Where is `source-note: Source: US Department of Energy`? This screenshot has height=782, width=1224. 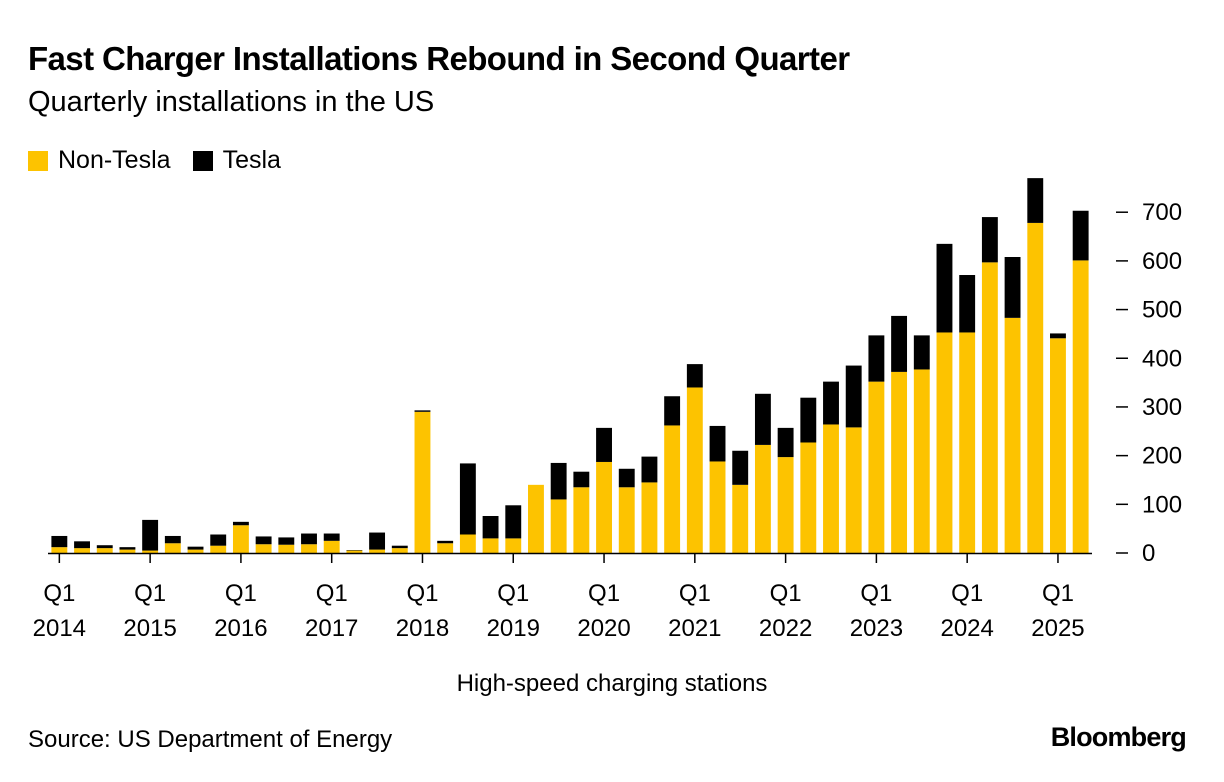
source-note: Source: US Department of Energy is located at coordinates (210, 739).